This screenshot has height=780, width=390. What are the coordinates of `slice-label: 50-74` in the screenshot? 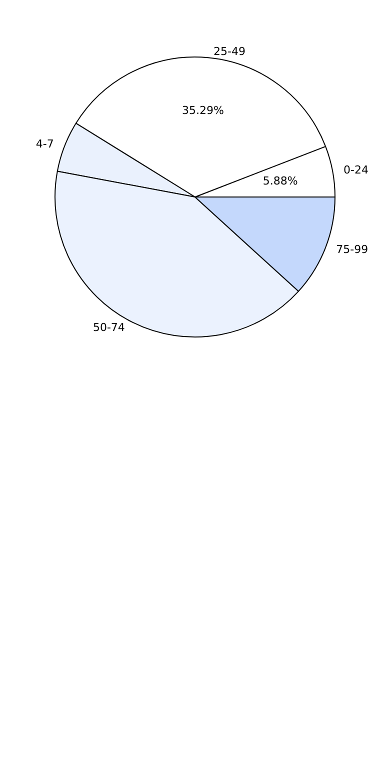 It's located at (108, 327).